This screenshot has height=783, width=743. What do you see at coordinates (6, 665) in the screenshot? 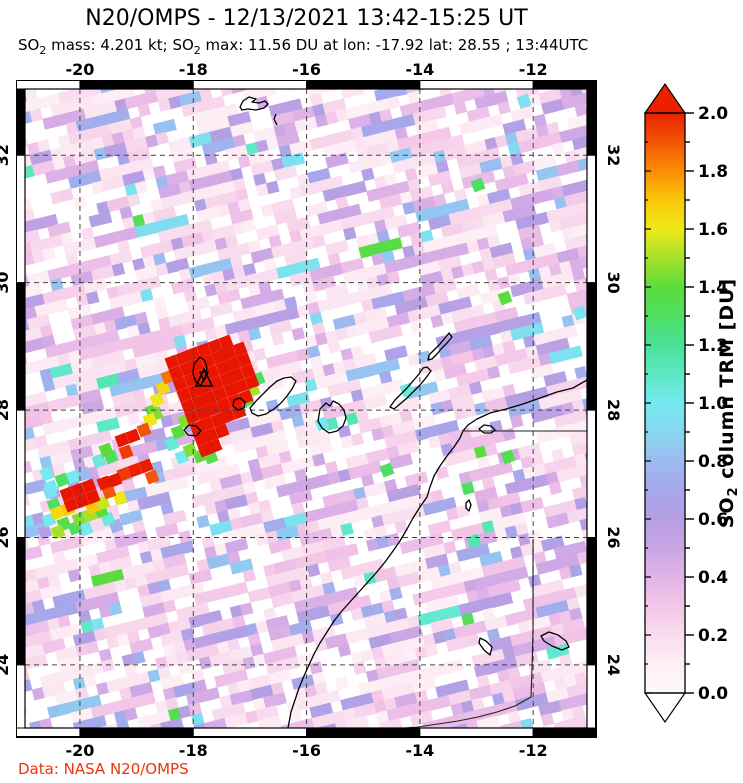
I see `left-axis-tick-label: 24` at bounding box center [6, 665].